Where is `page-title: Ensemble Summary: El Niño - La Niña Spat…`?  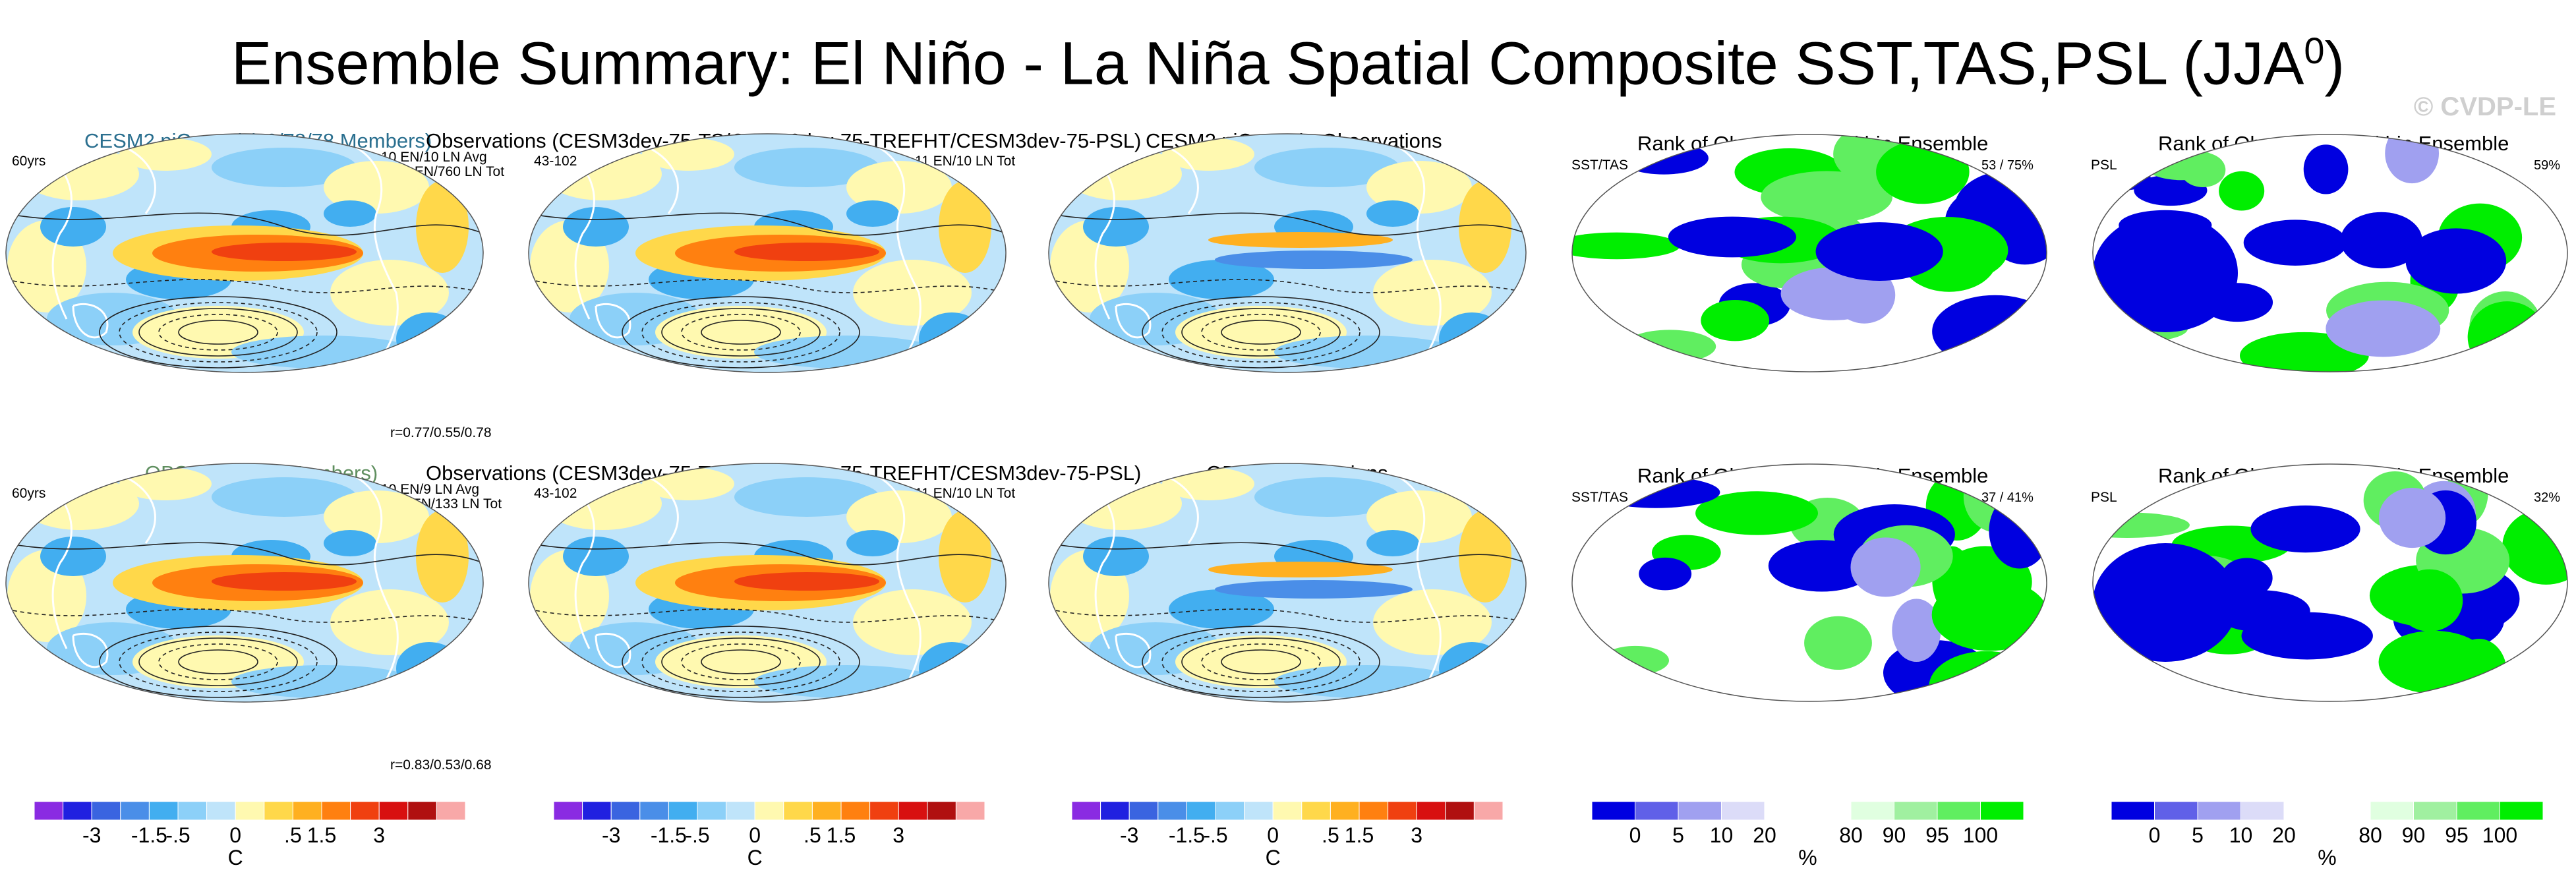 page-title: Ensemble Summary: El Niño - La Niña Spat… is located at coordinates (1288, 64).